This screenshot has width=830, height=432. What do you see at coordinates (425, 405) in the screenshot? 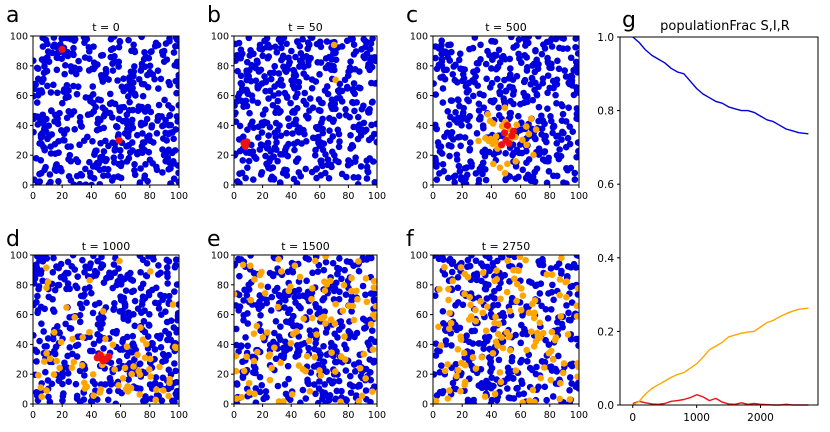
I see `y-tick-label: 0` at bounding box center [425, 405].